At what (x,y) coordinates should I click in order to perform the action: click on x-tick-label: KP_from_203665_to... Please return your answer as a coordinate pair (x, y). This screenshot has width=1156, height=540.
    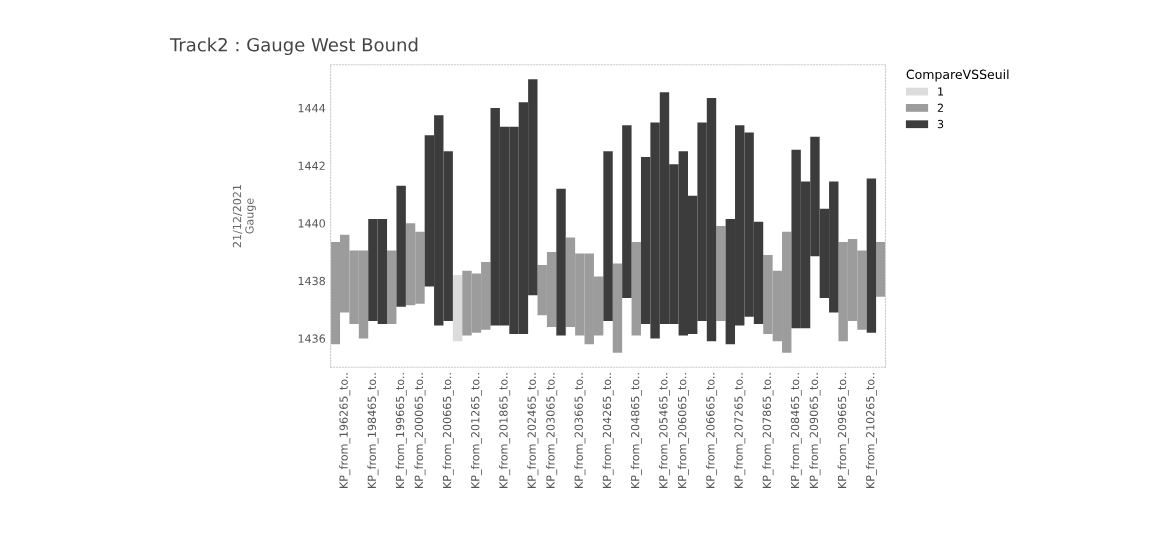
    Looking at the image, I should click on (580, 430).